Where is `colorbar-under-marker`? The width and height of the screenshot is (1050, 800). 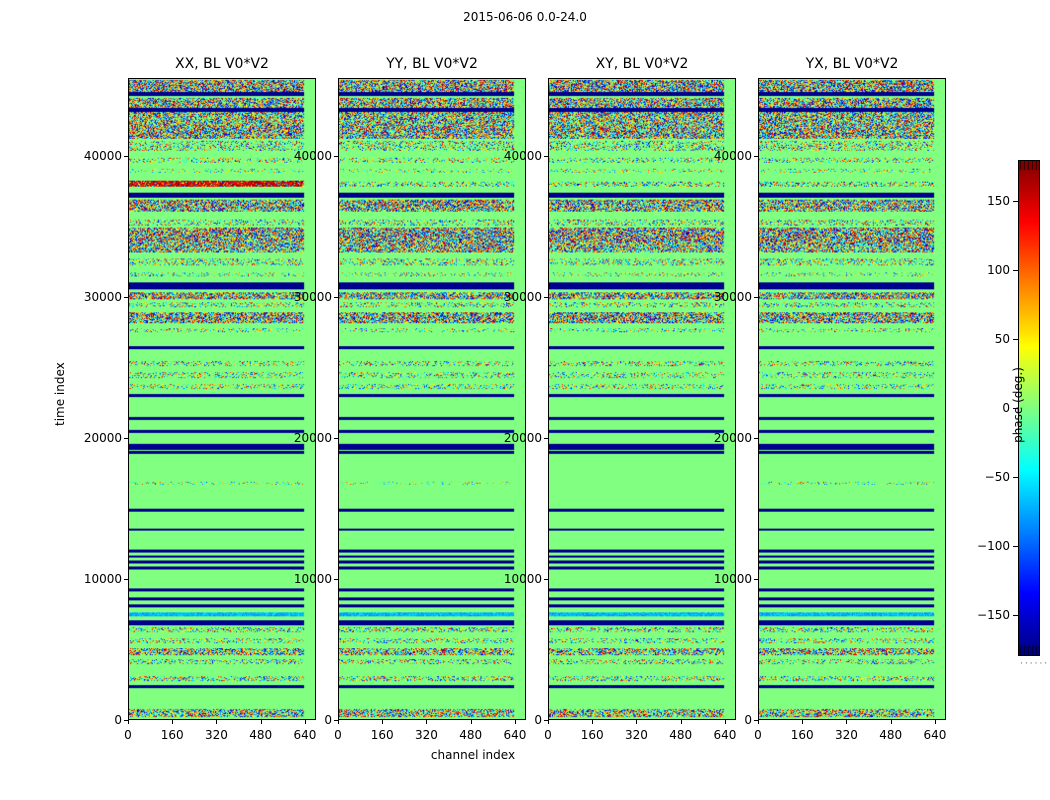 colorbar-under-marker is located at coordinates (1029, 650).